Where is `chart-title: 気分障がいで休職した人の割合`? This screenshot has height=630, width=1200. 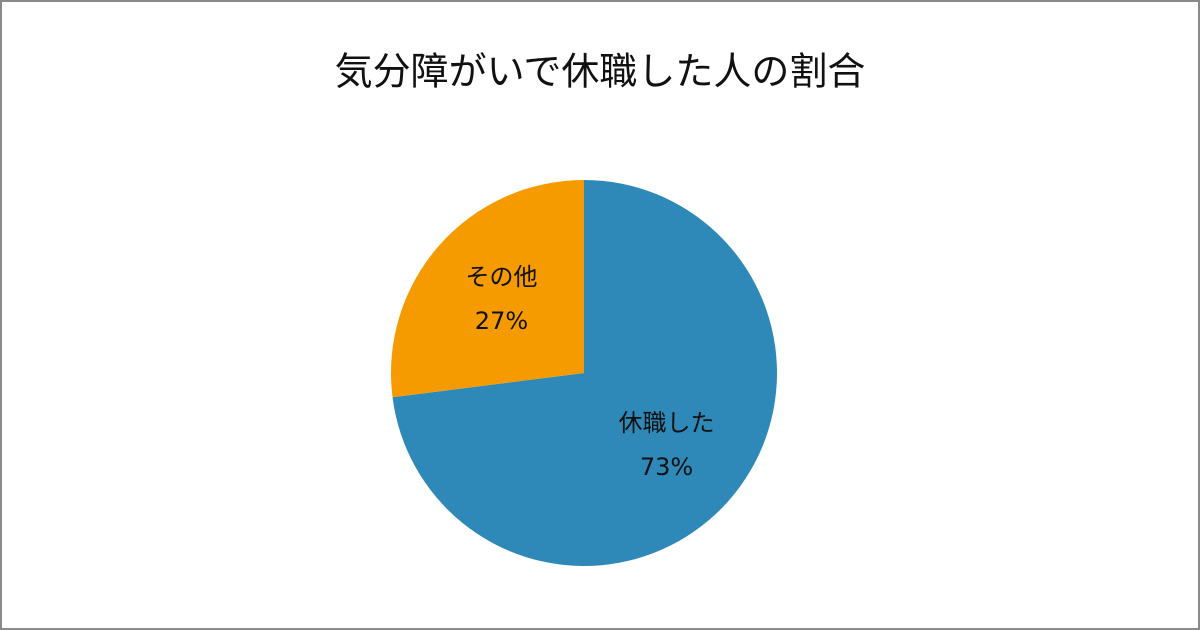
chart-title: 気分障がいで休職した人の割合 is located at coordinates (600, 72).